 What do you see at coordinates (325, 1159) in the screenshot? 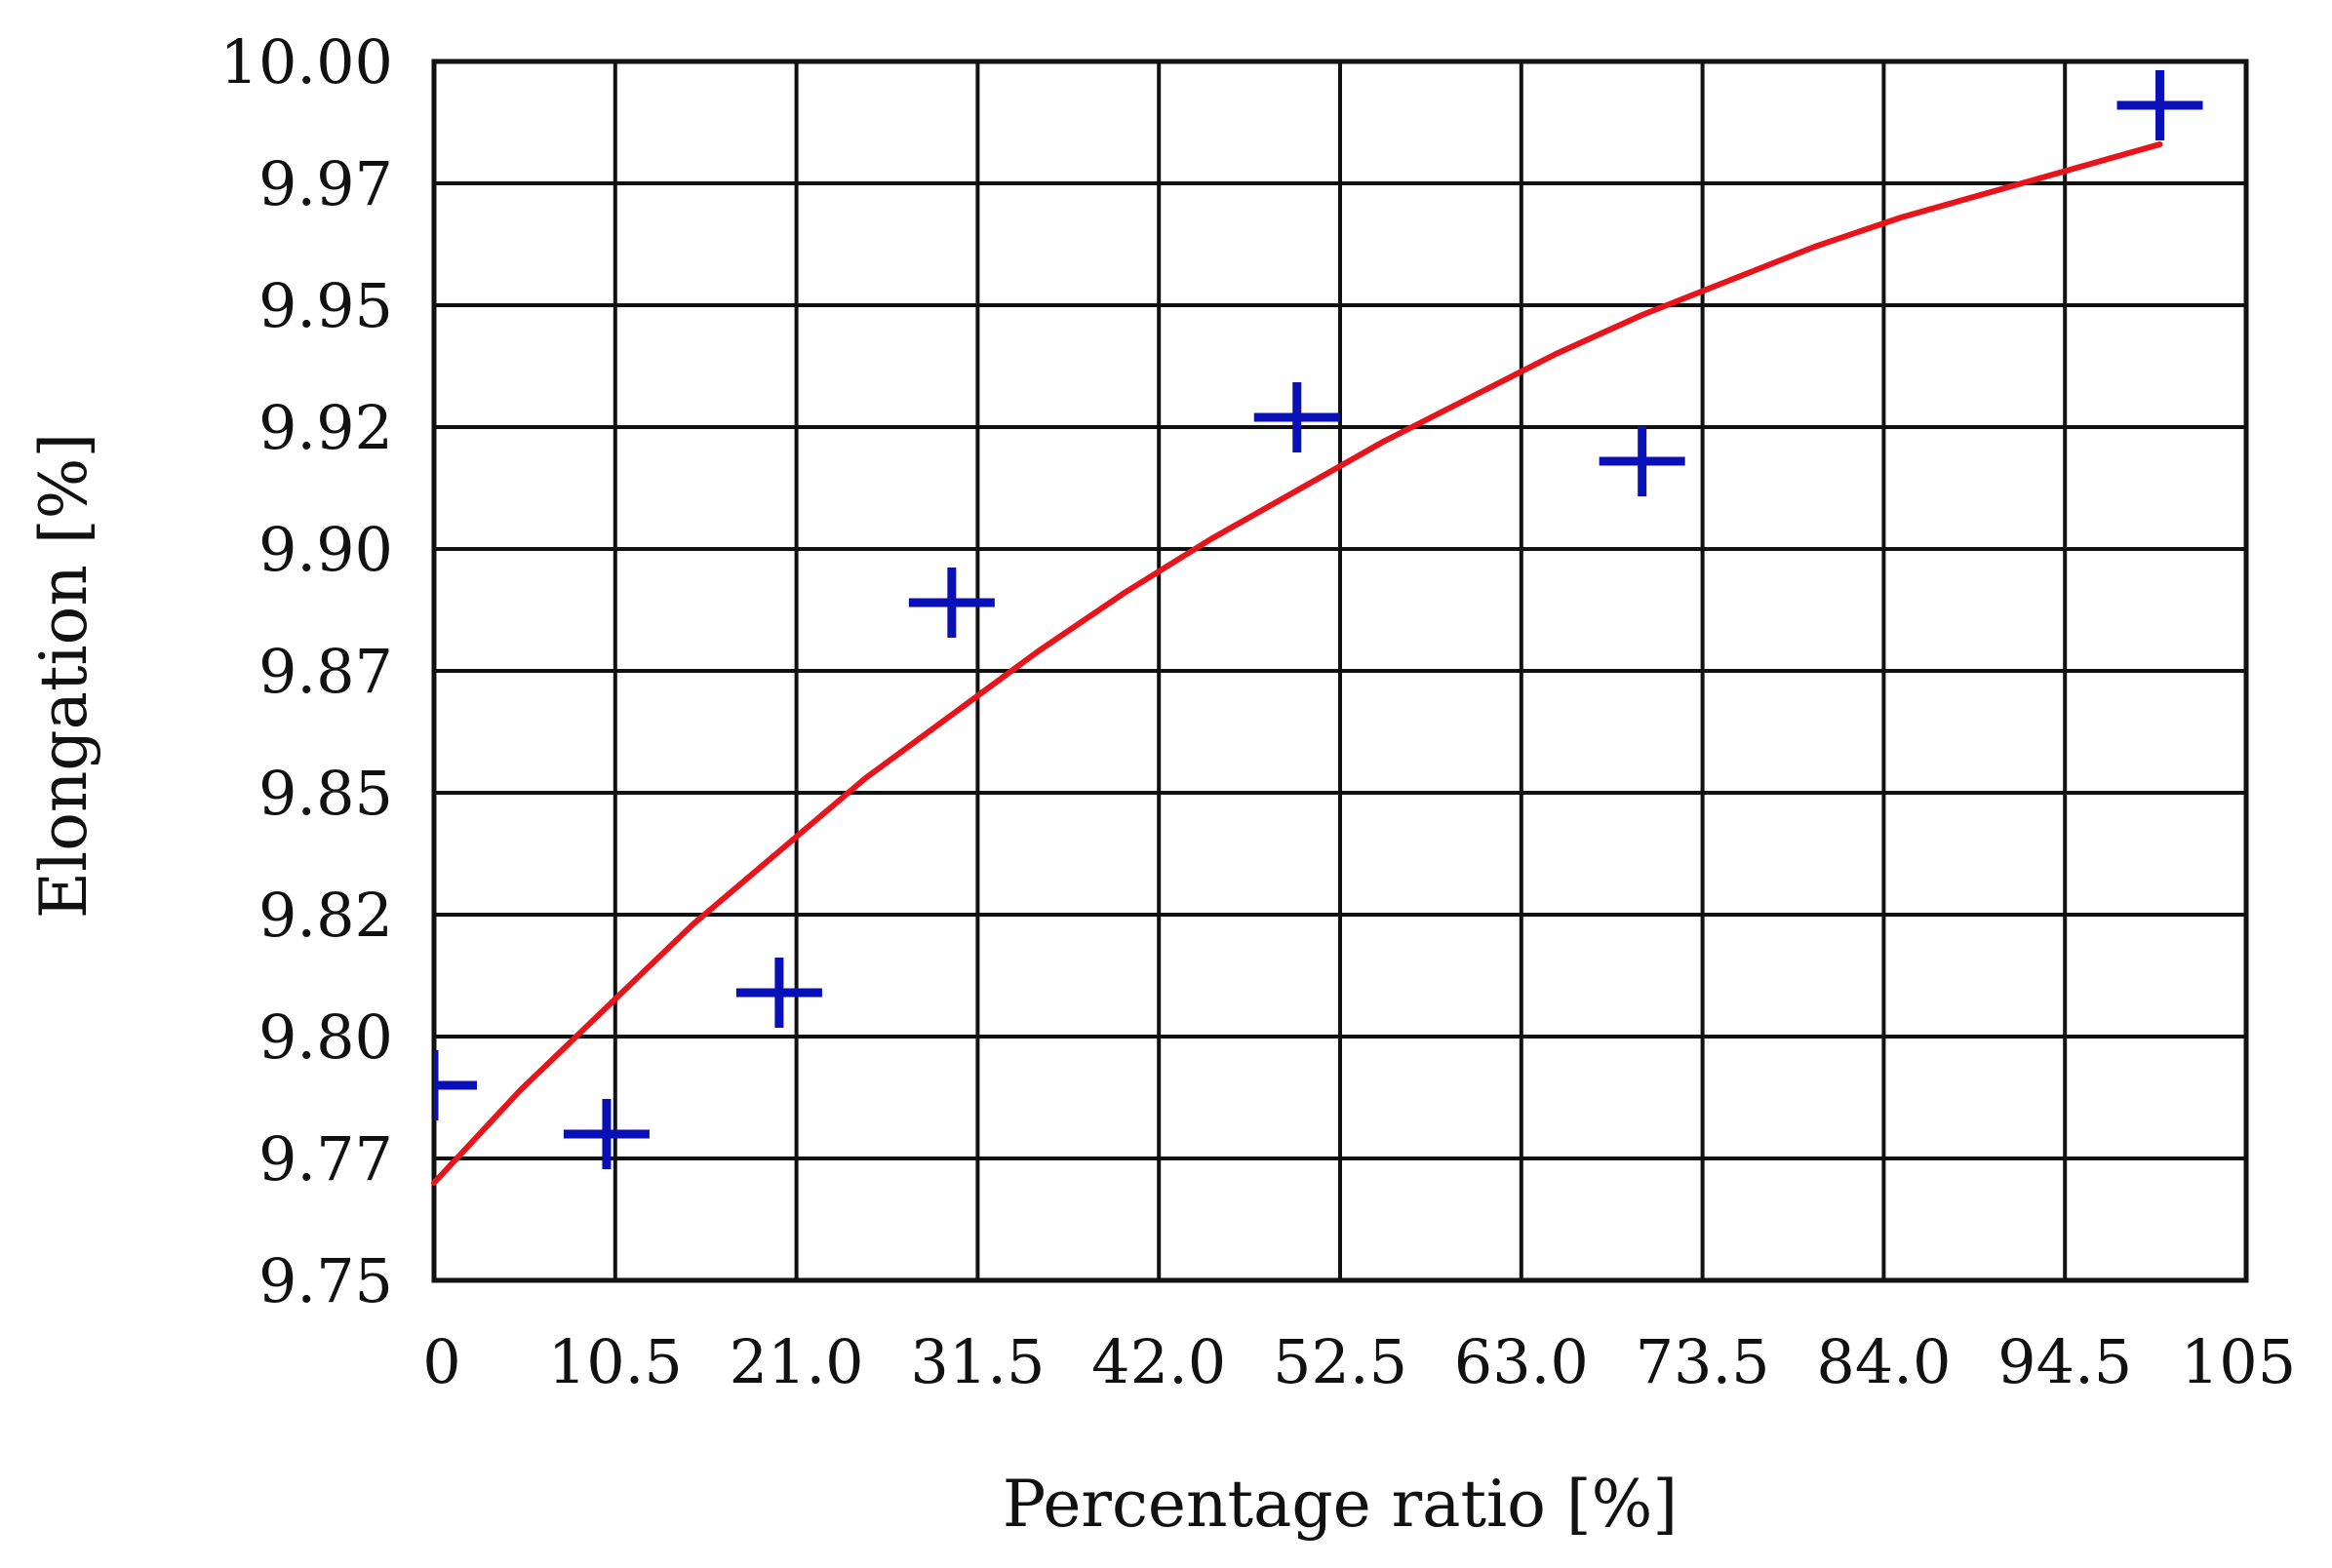
I see `y-tick-label: 9.77` at bounding box center [325, 1159].